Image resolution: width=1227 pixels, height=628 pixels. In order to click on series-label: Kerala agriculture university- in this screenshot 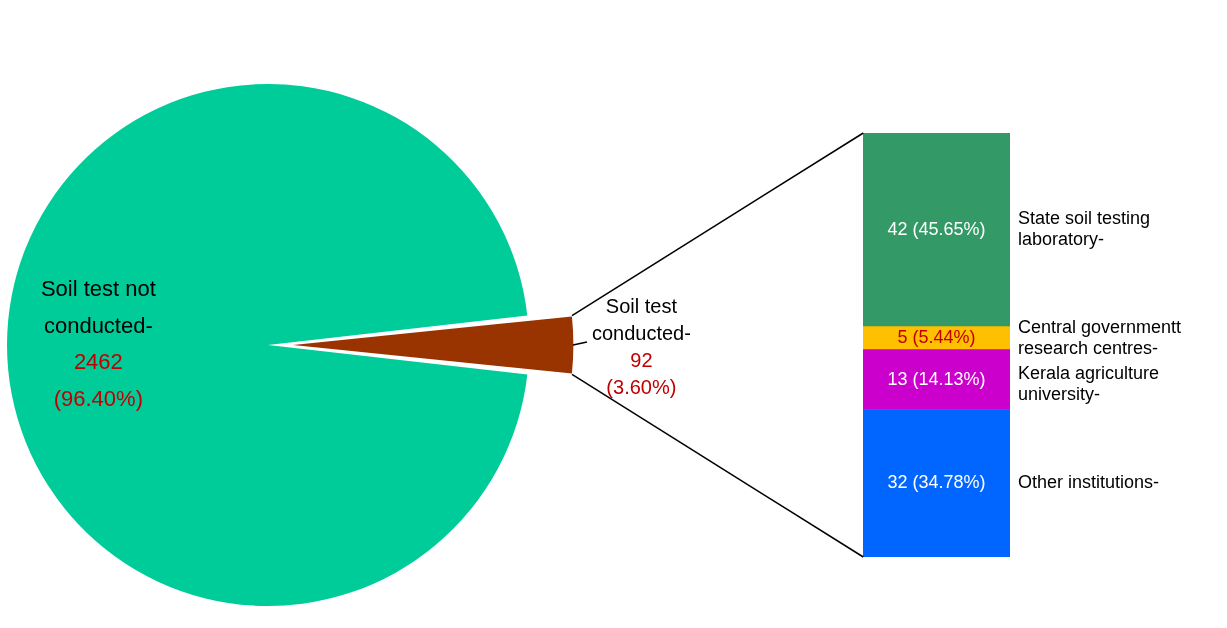, I will do `click(1089, 383)`.